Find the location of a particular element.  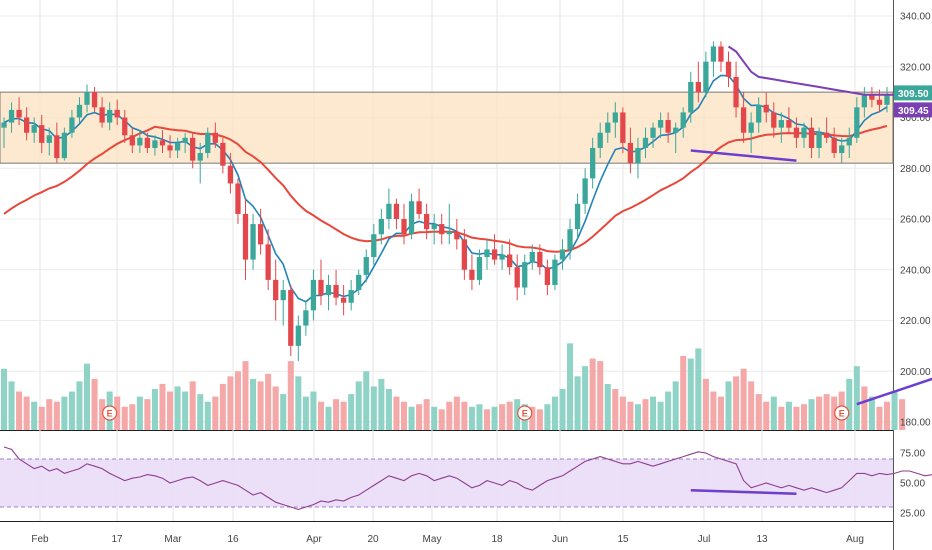

trend-line-volume is located at coordinates (894, 391).